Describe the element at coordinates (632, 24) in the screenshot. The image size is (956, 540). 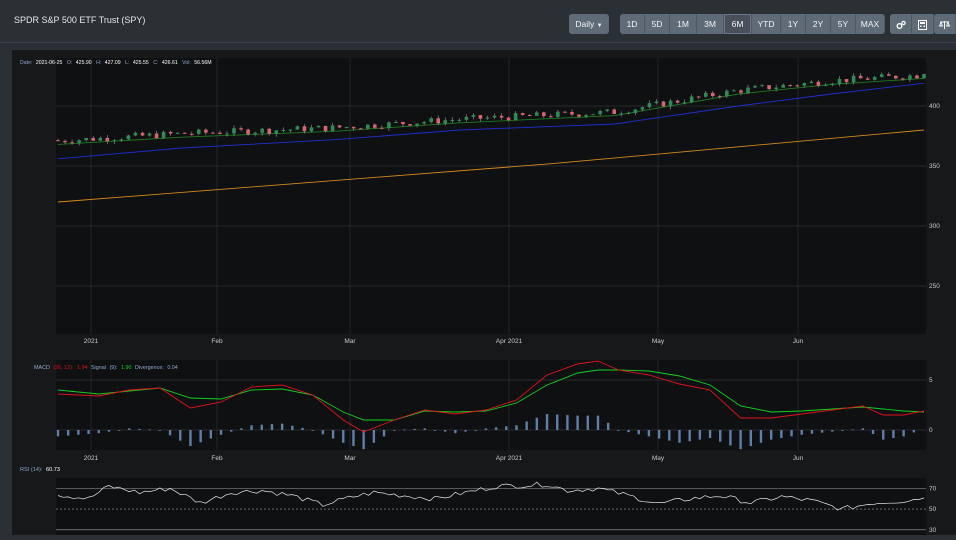
I see `range-button-1d: 1D` at that location.